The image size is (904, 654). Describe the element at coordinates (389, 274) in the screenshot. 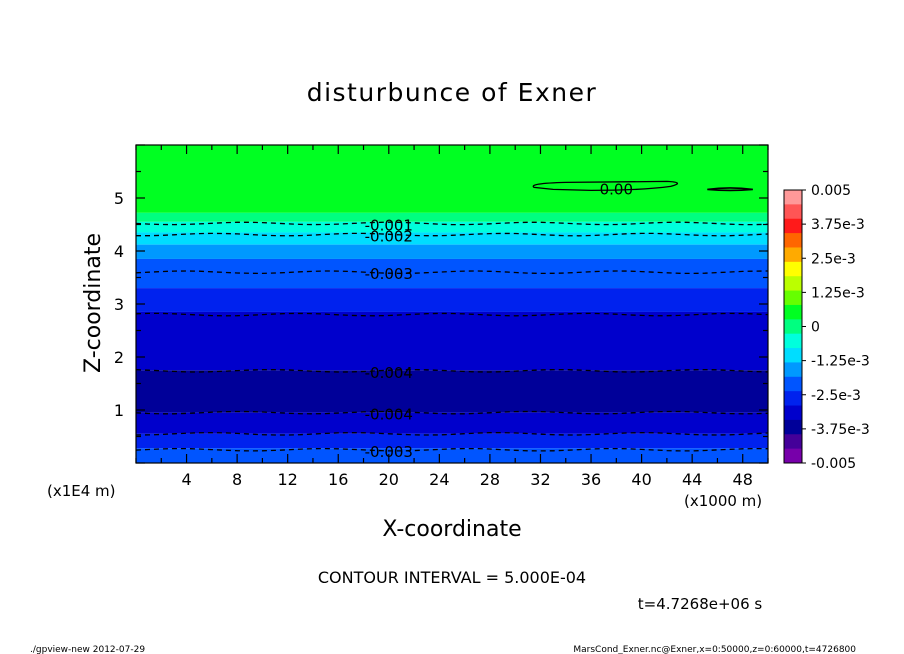

I see `contour-label-2: -0.003` at that location.